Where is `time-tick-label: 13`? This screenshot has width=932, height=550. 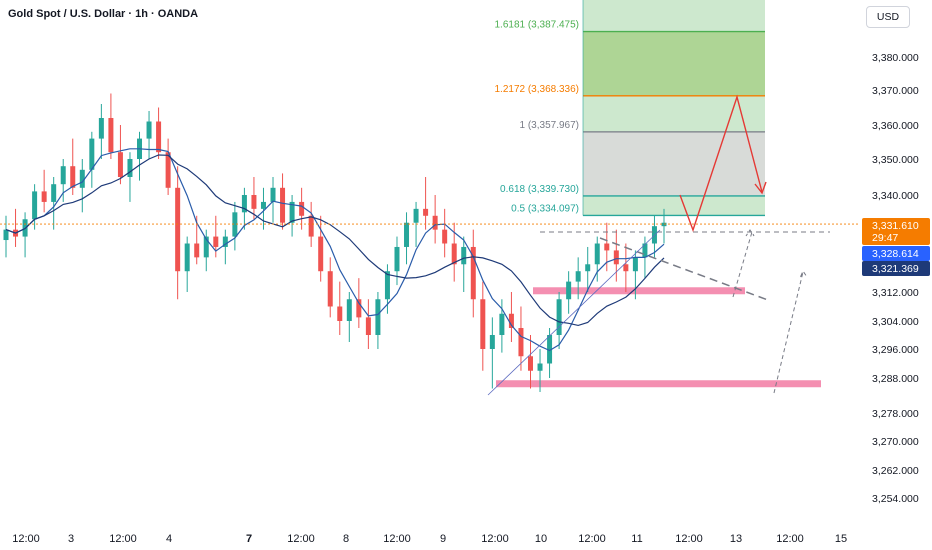 time-tick-label: 13 is located at coordinates (736, 539).